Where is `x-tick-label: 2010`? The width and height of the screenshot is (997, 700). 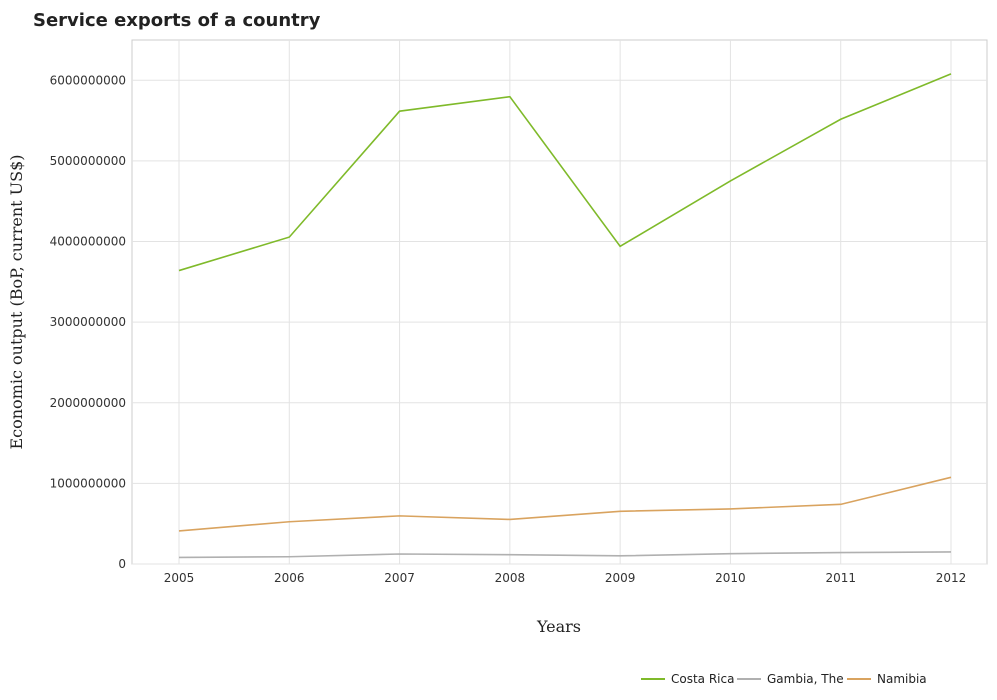 x-tick-label: 2010 is located at coordinates (730, 578).